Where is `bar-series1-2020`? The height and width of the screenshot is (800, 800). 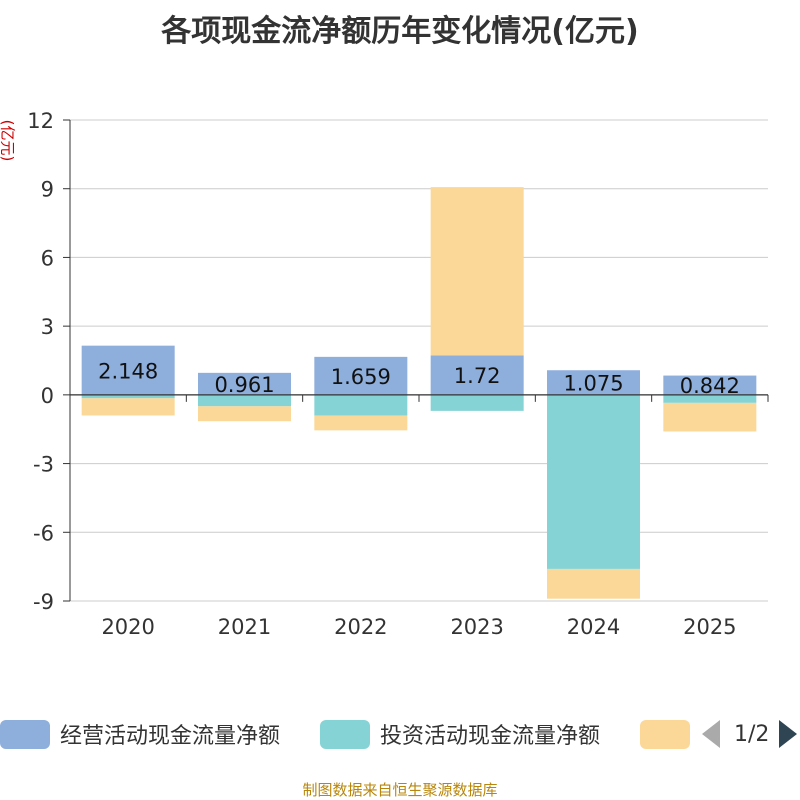 bar-series1-2020 is located at coordinates (128, 396).